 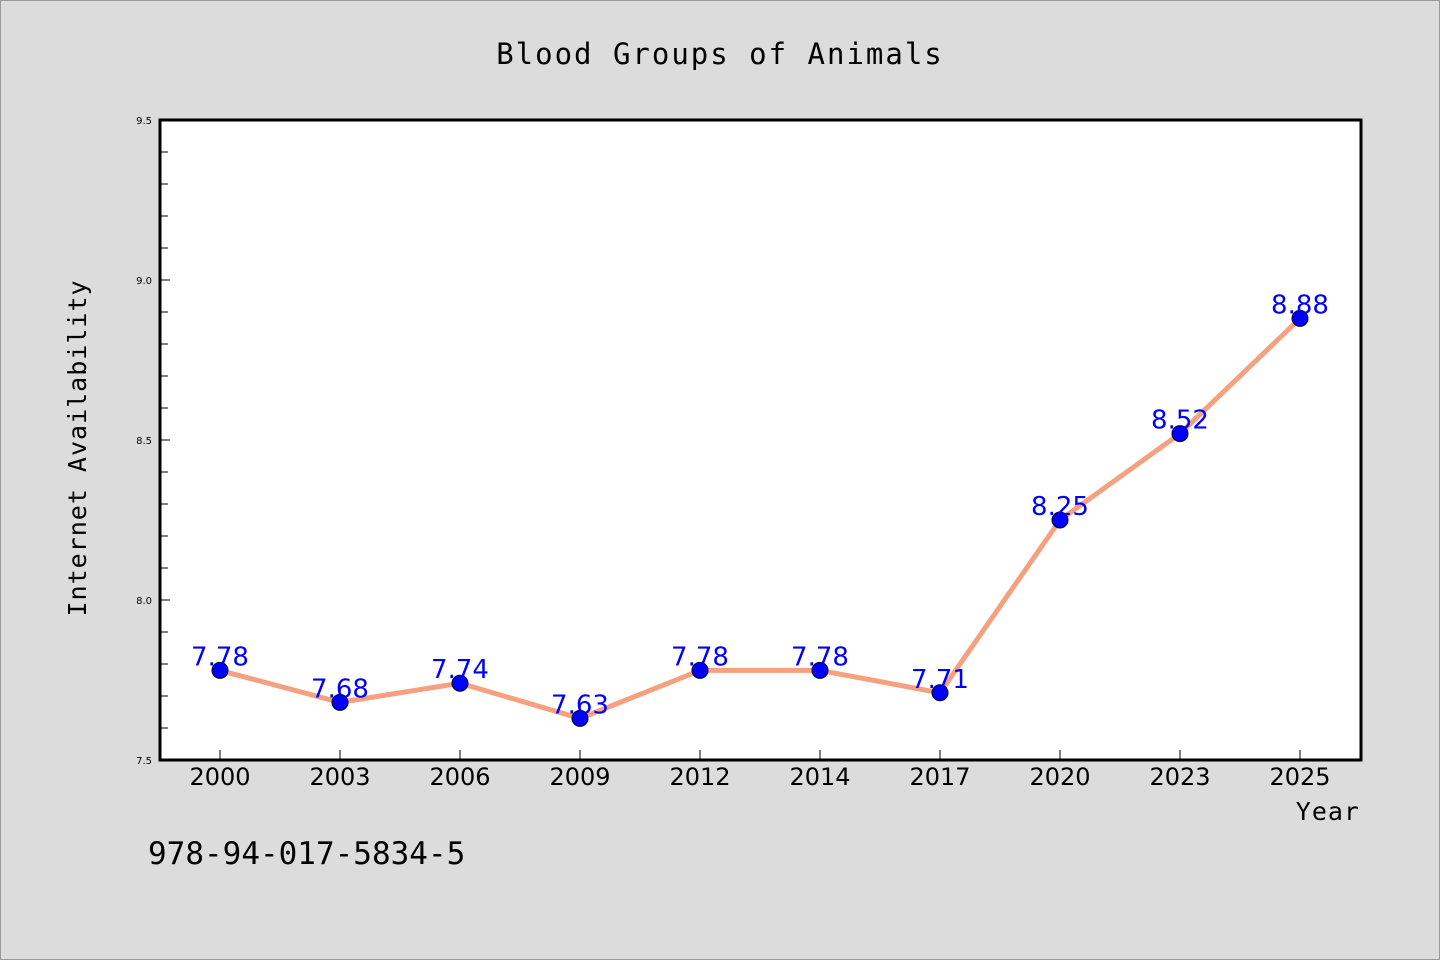 What do you see at coordinates (580, 705) in the screenshot?
I see `data-label: 7.63` at bounding box center [580, 705].